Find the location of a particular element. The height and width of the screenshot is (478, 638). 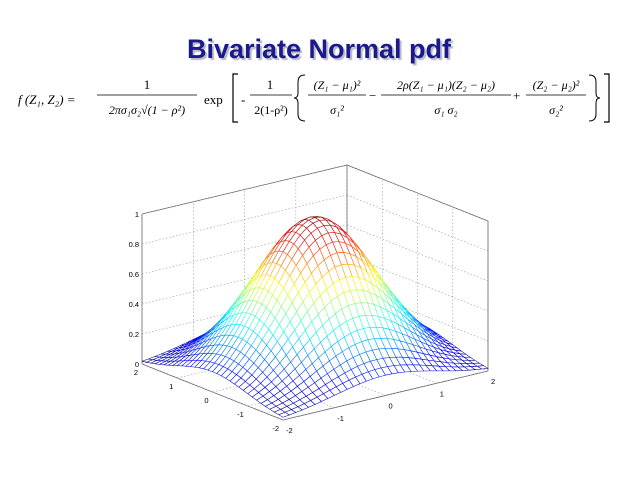

right-axis-tick-label: 0 is located at coordinates (391, 406).